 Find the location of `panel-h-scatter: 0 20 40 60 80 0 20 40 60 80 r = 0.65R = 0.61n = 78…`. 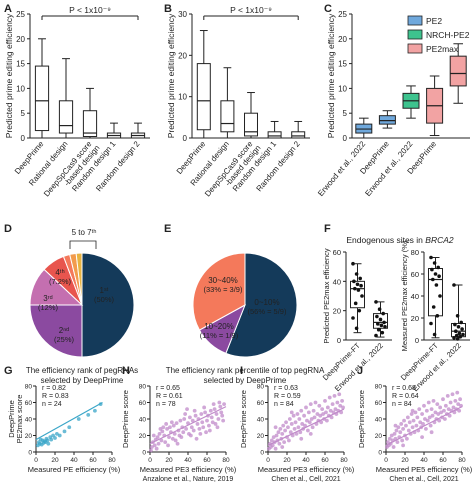

panel-h-scatter: 0 20 40 60 80 0 20 40 60 80 r = 0.65R = 0.61n = 78… is located at coordinates (179, 433).